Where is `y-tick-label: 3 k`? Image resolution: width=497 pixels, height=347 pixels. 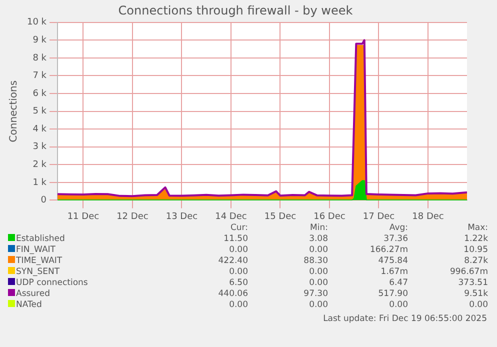
y-tick-label: 3 k is located at coordinates (40, 147).